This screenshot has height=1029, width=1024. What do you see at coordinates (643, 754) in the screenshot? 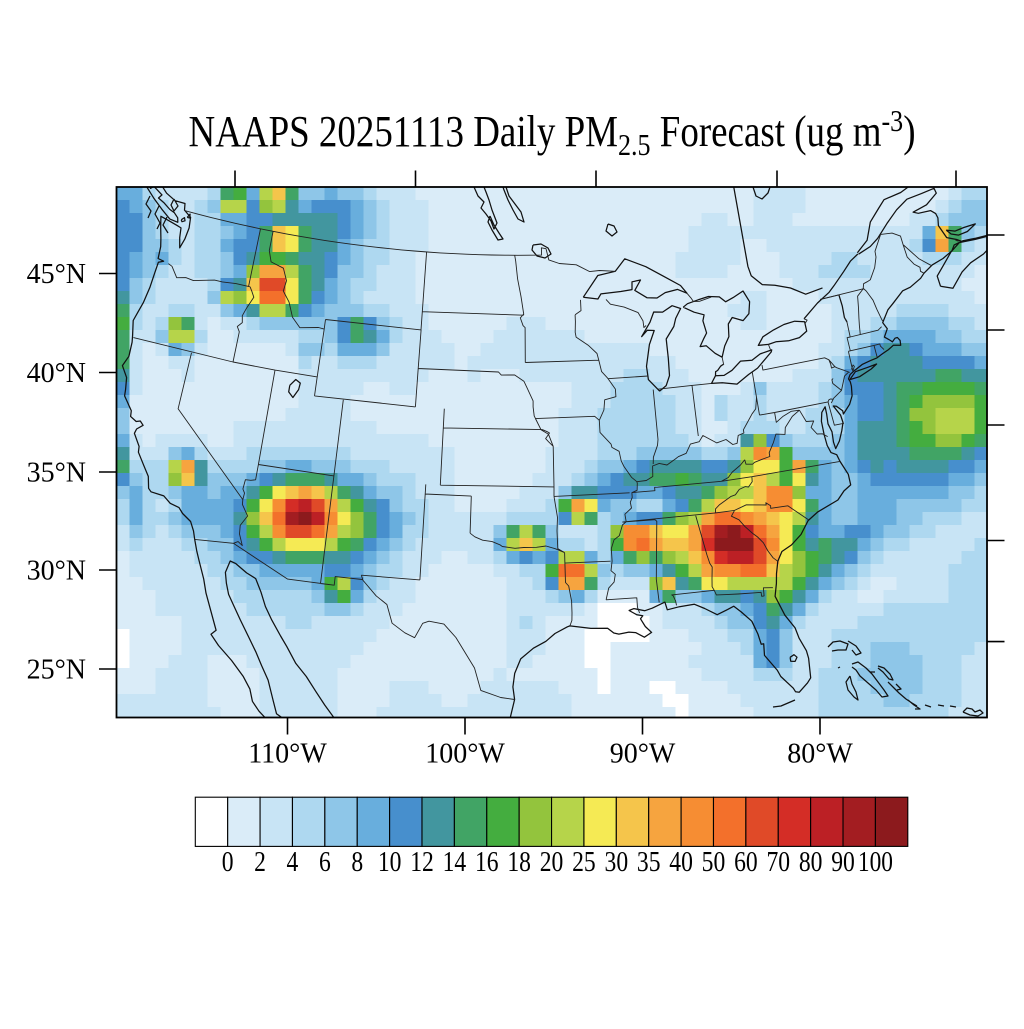
I see `svg-text: 90°W` at bounding box center [643, 754].